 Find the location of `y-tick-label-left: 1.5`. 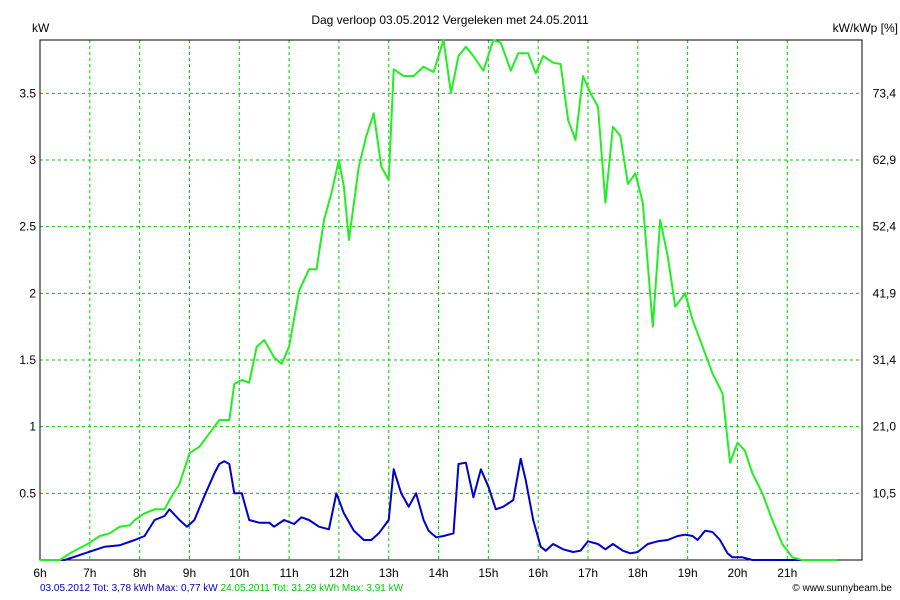

y-tick-label-left: 1.5 is located at coordinates (27, 360).